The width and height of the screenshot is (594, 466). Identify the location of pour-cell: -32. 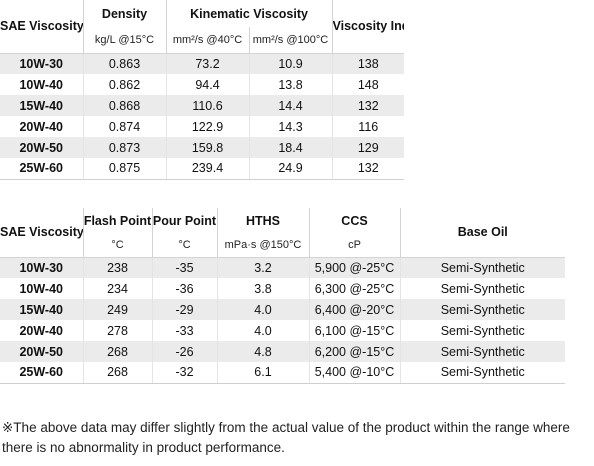
(185, 373).